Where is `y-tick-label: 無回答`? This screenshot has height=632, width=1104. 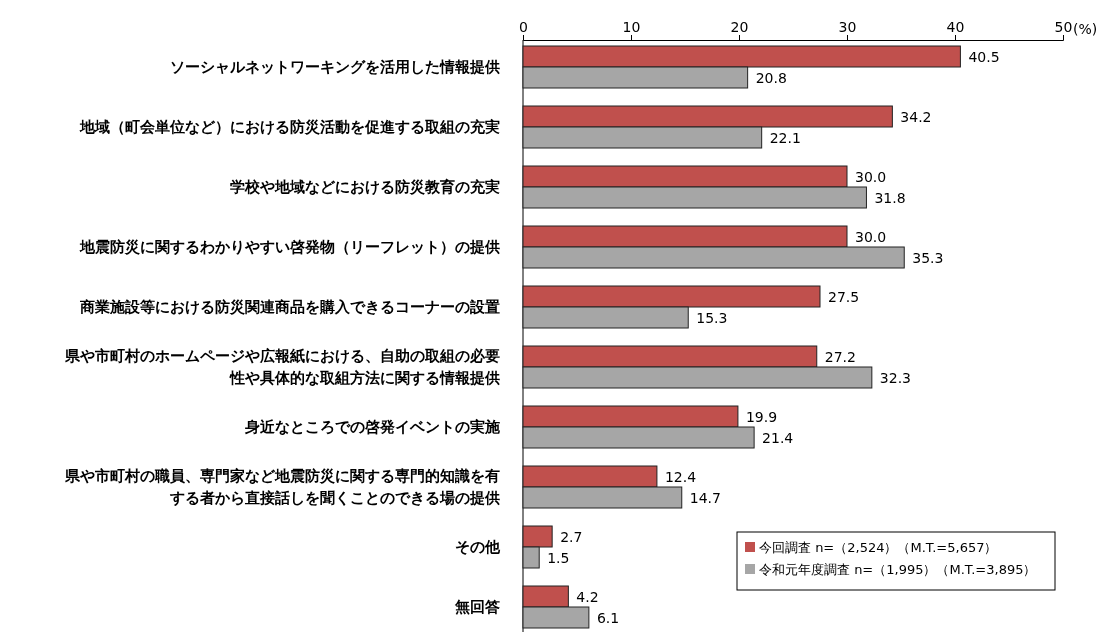 y-tick-label: 無回答 is located at coordinates (477, 607).